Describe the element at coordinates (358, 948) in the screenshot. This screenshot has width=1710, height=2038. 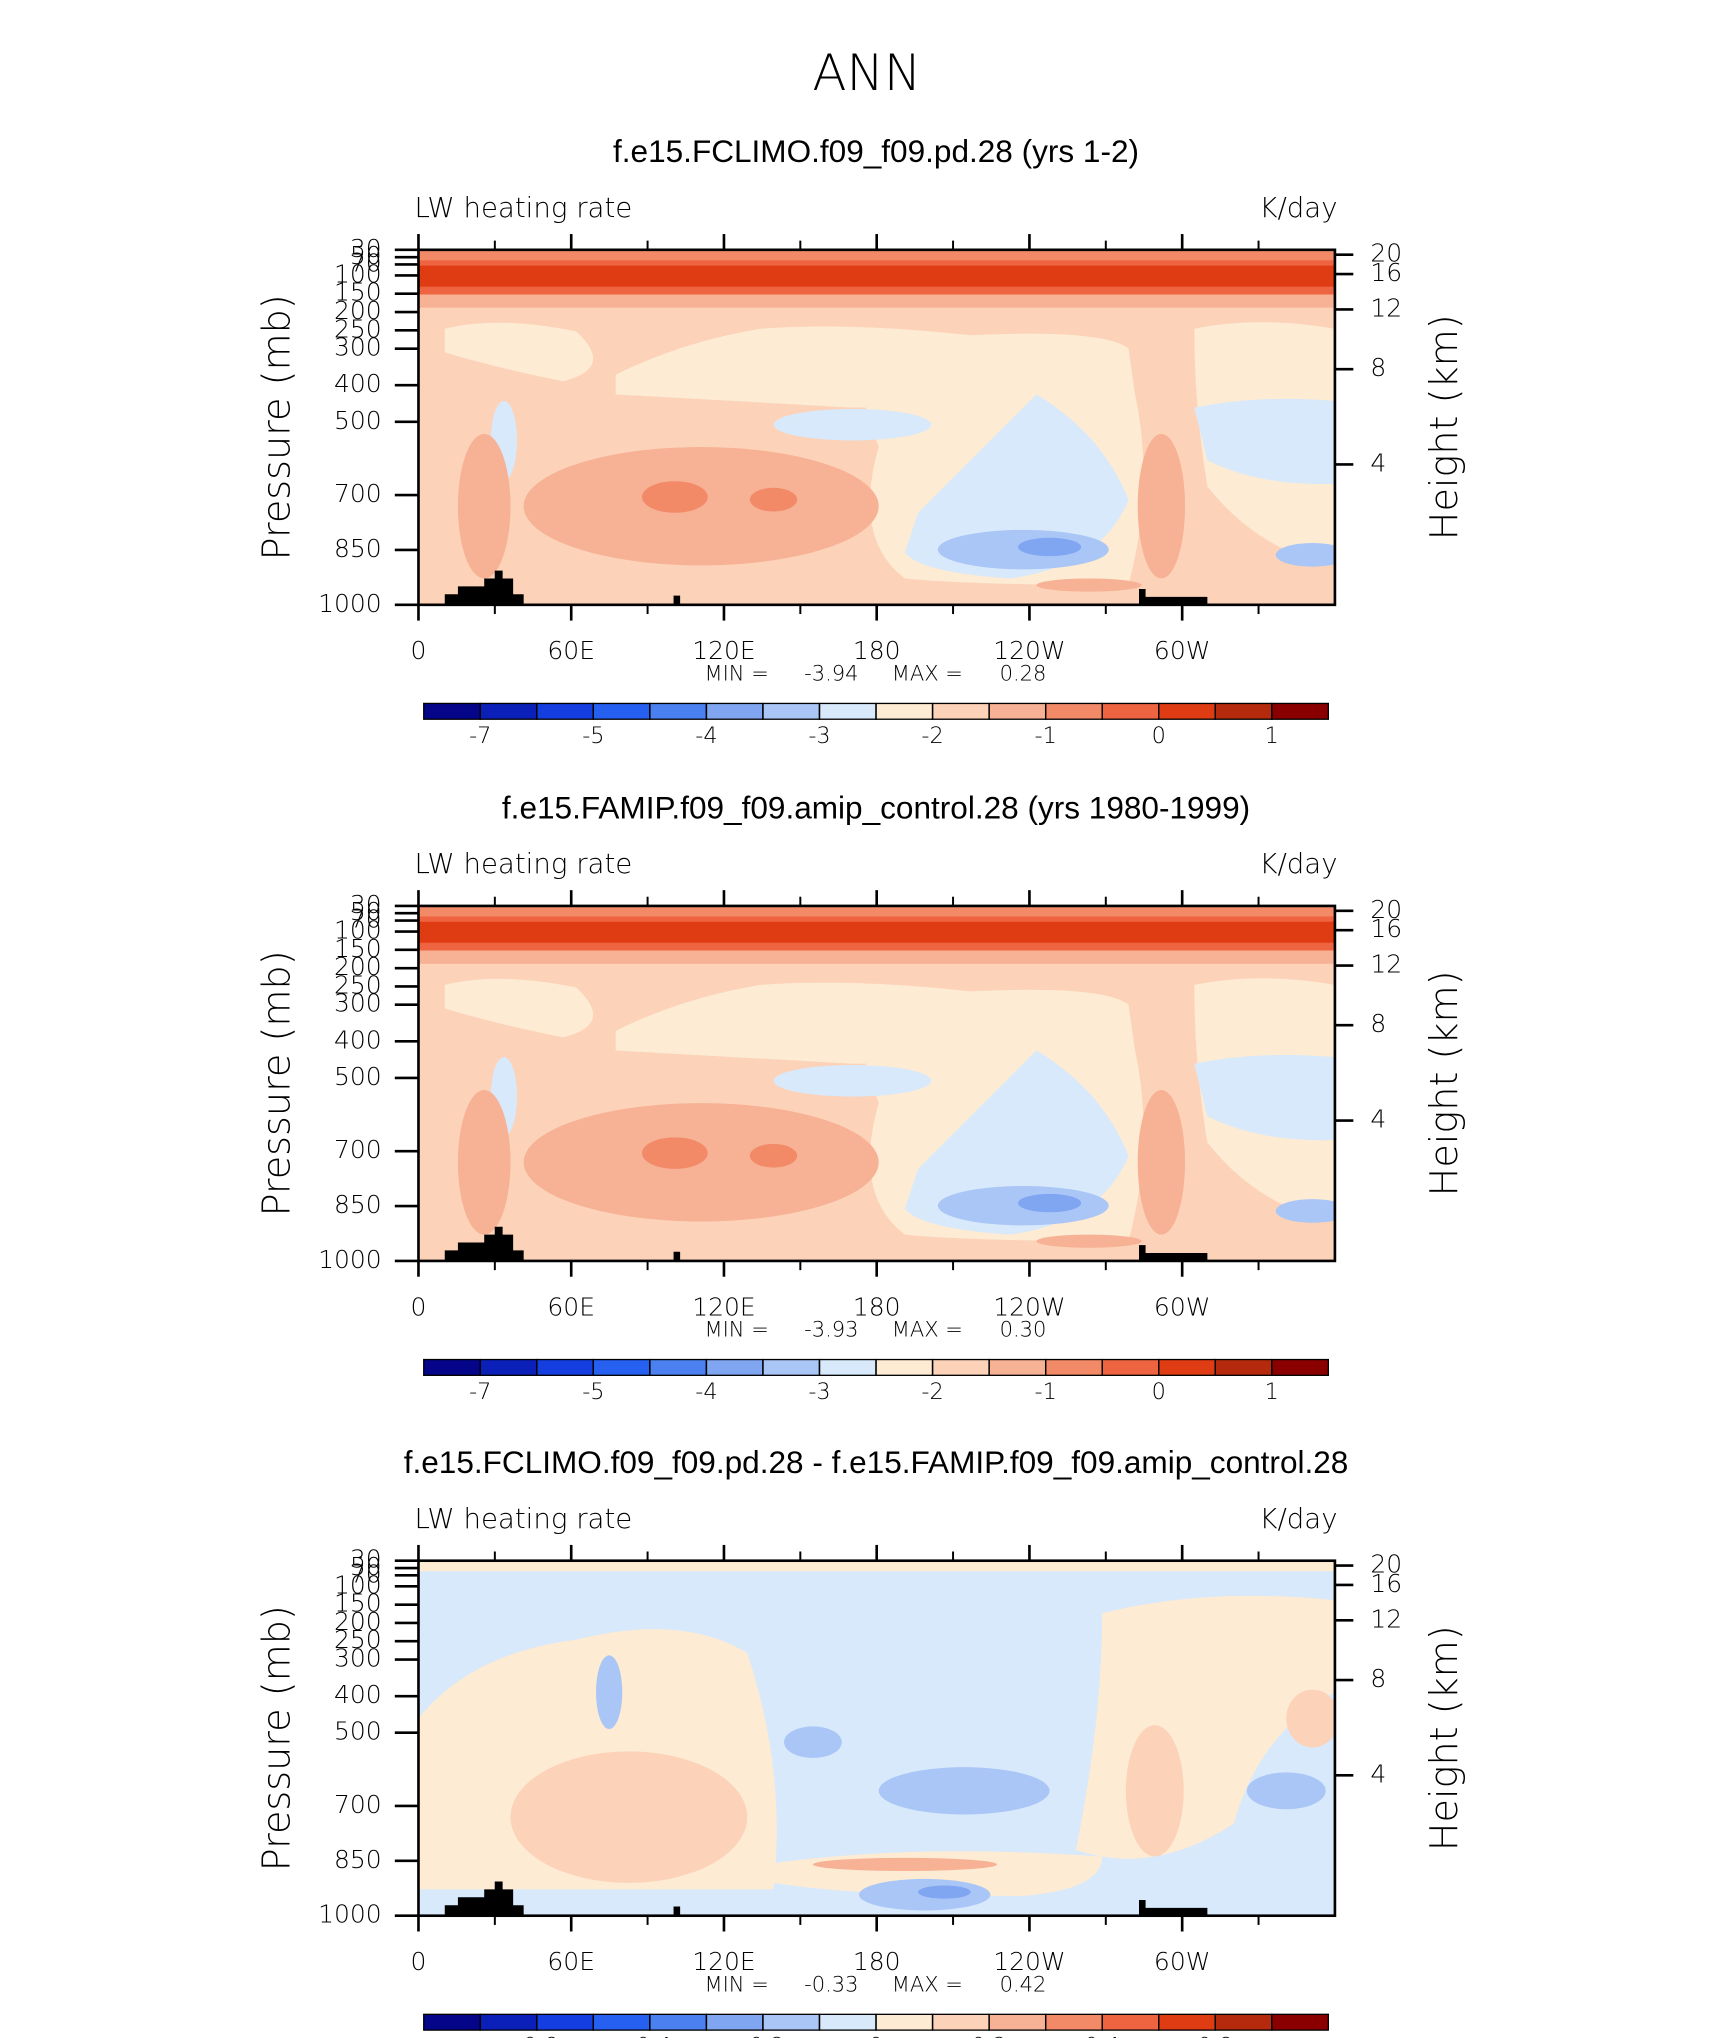
I see `y-tick-label: 150` at that location.